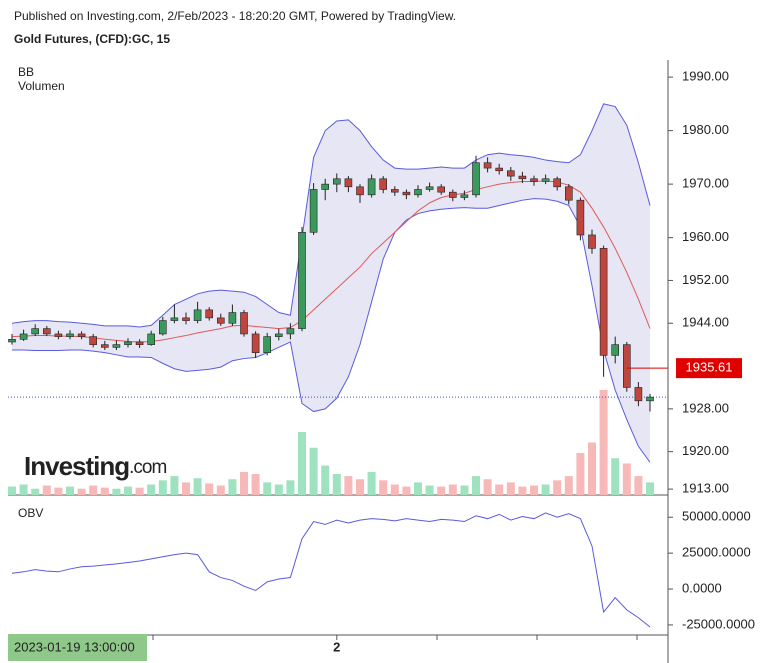  Describe the element at coordinates (705, 407) in the screenshot. I see `y-tick-label: 1928.00` at that location.